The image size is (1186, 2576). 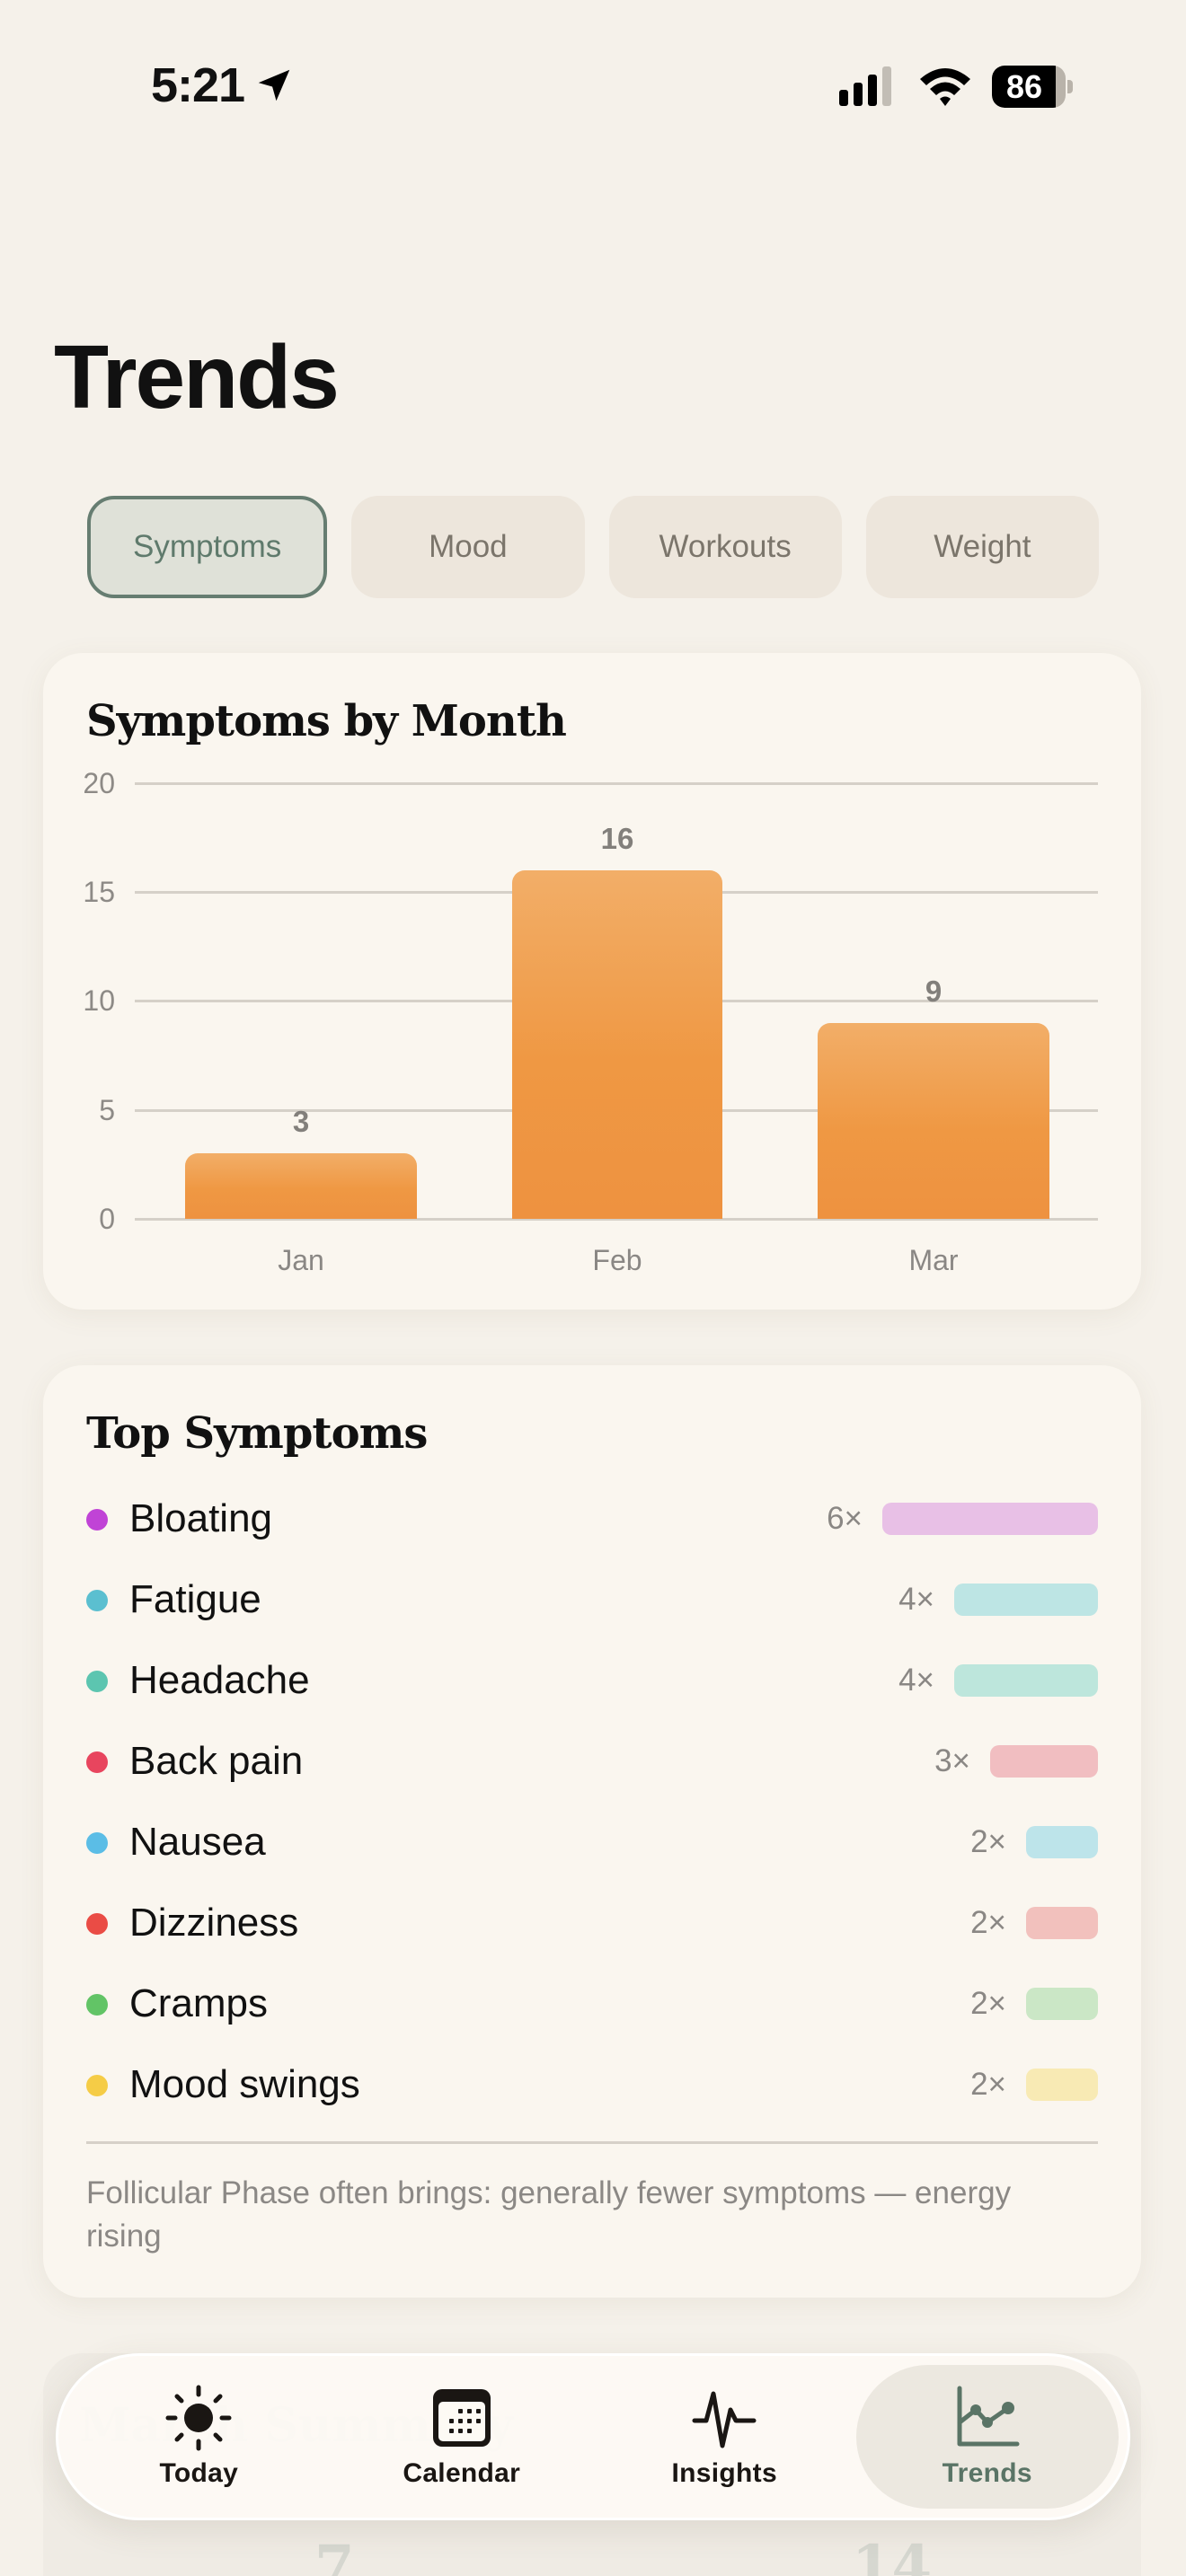 What do you see at coordinates (107, 1110) in the screenshot?
I see `y-tick-5: 5` at bounding box center [107, 1110].